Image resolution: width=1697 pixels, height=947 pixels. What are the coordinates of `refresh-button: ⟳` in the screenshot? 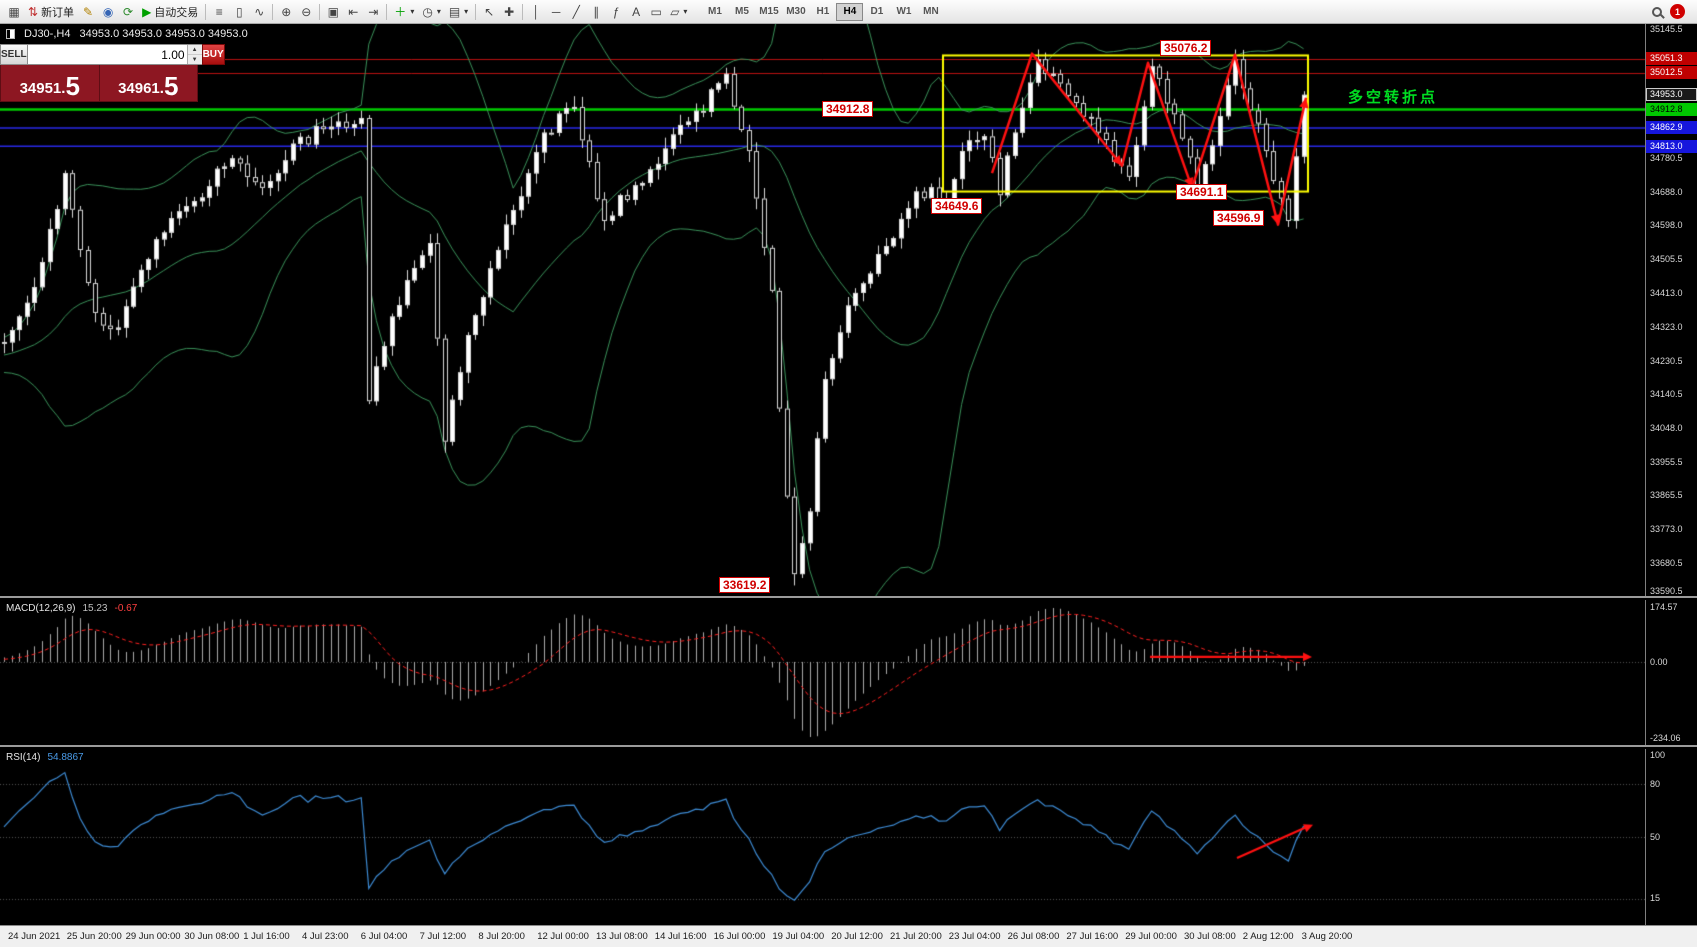 It's located at (128, 12).